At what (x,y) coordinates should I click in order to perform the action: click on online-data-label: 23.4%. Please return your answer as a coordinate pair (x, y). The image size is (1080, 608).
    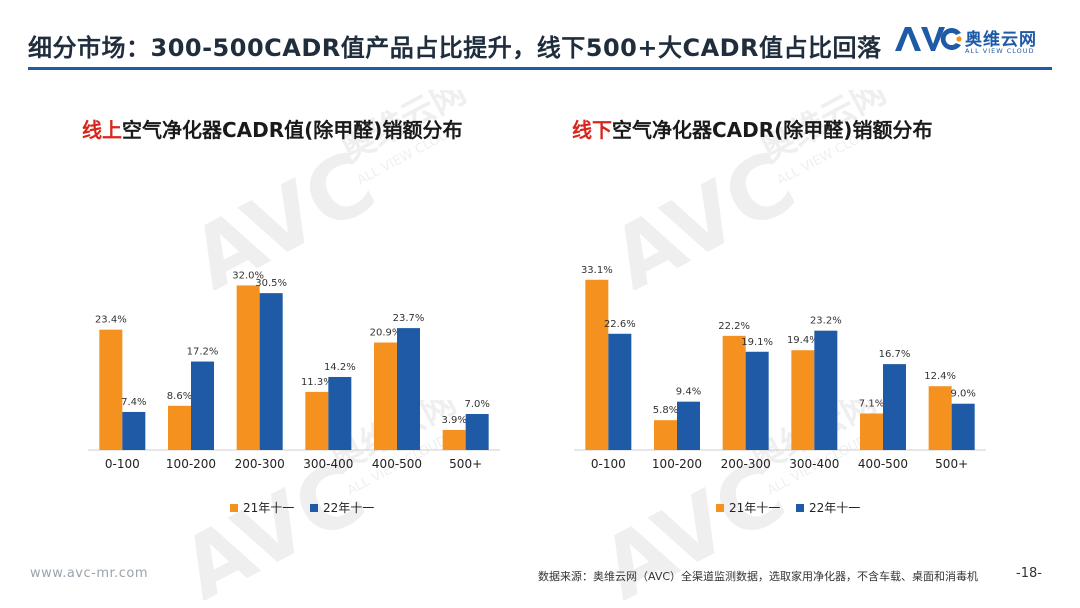
    Looking at the image, I should click on (111, 320).